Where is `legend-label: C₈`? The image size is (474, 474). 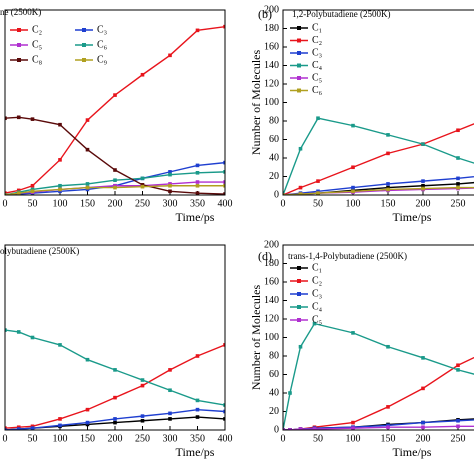 legend-label: C₈ is located at coordinates (37, 59).